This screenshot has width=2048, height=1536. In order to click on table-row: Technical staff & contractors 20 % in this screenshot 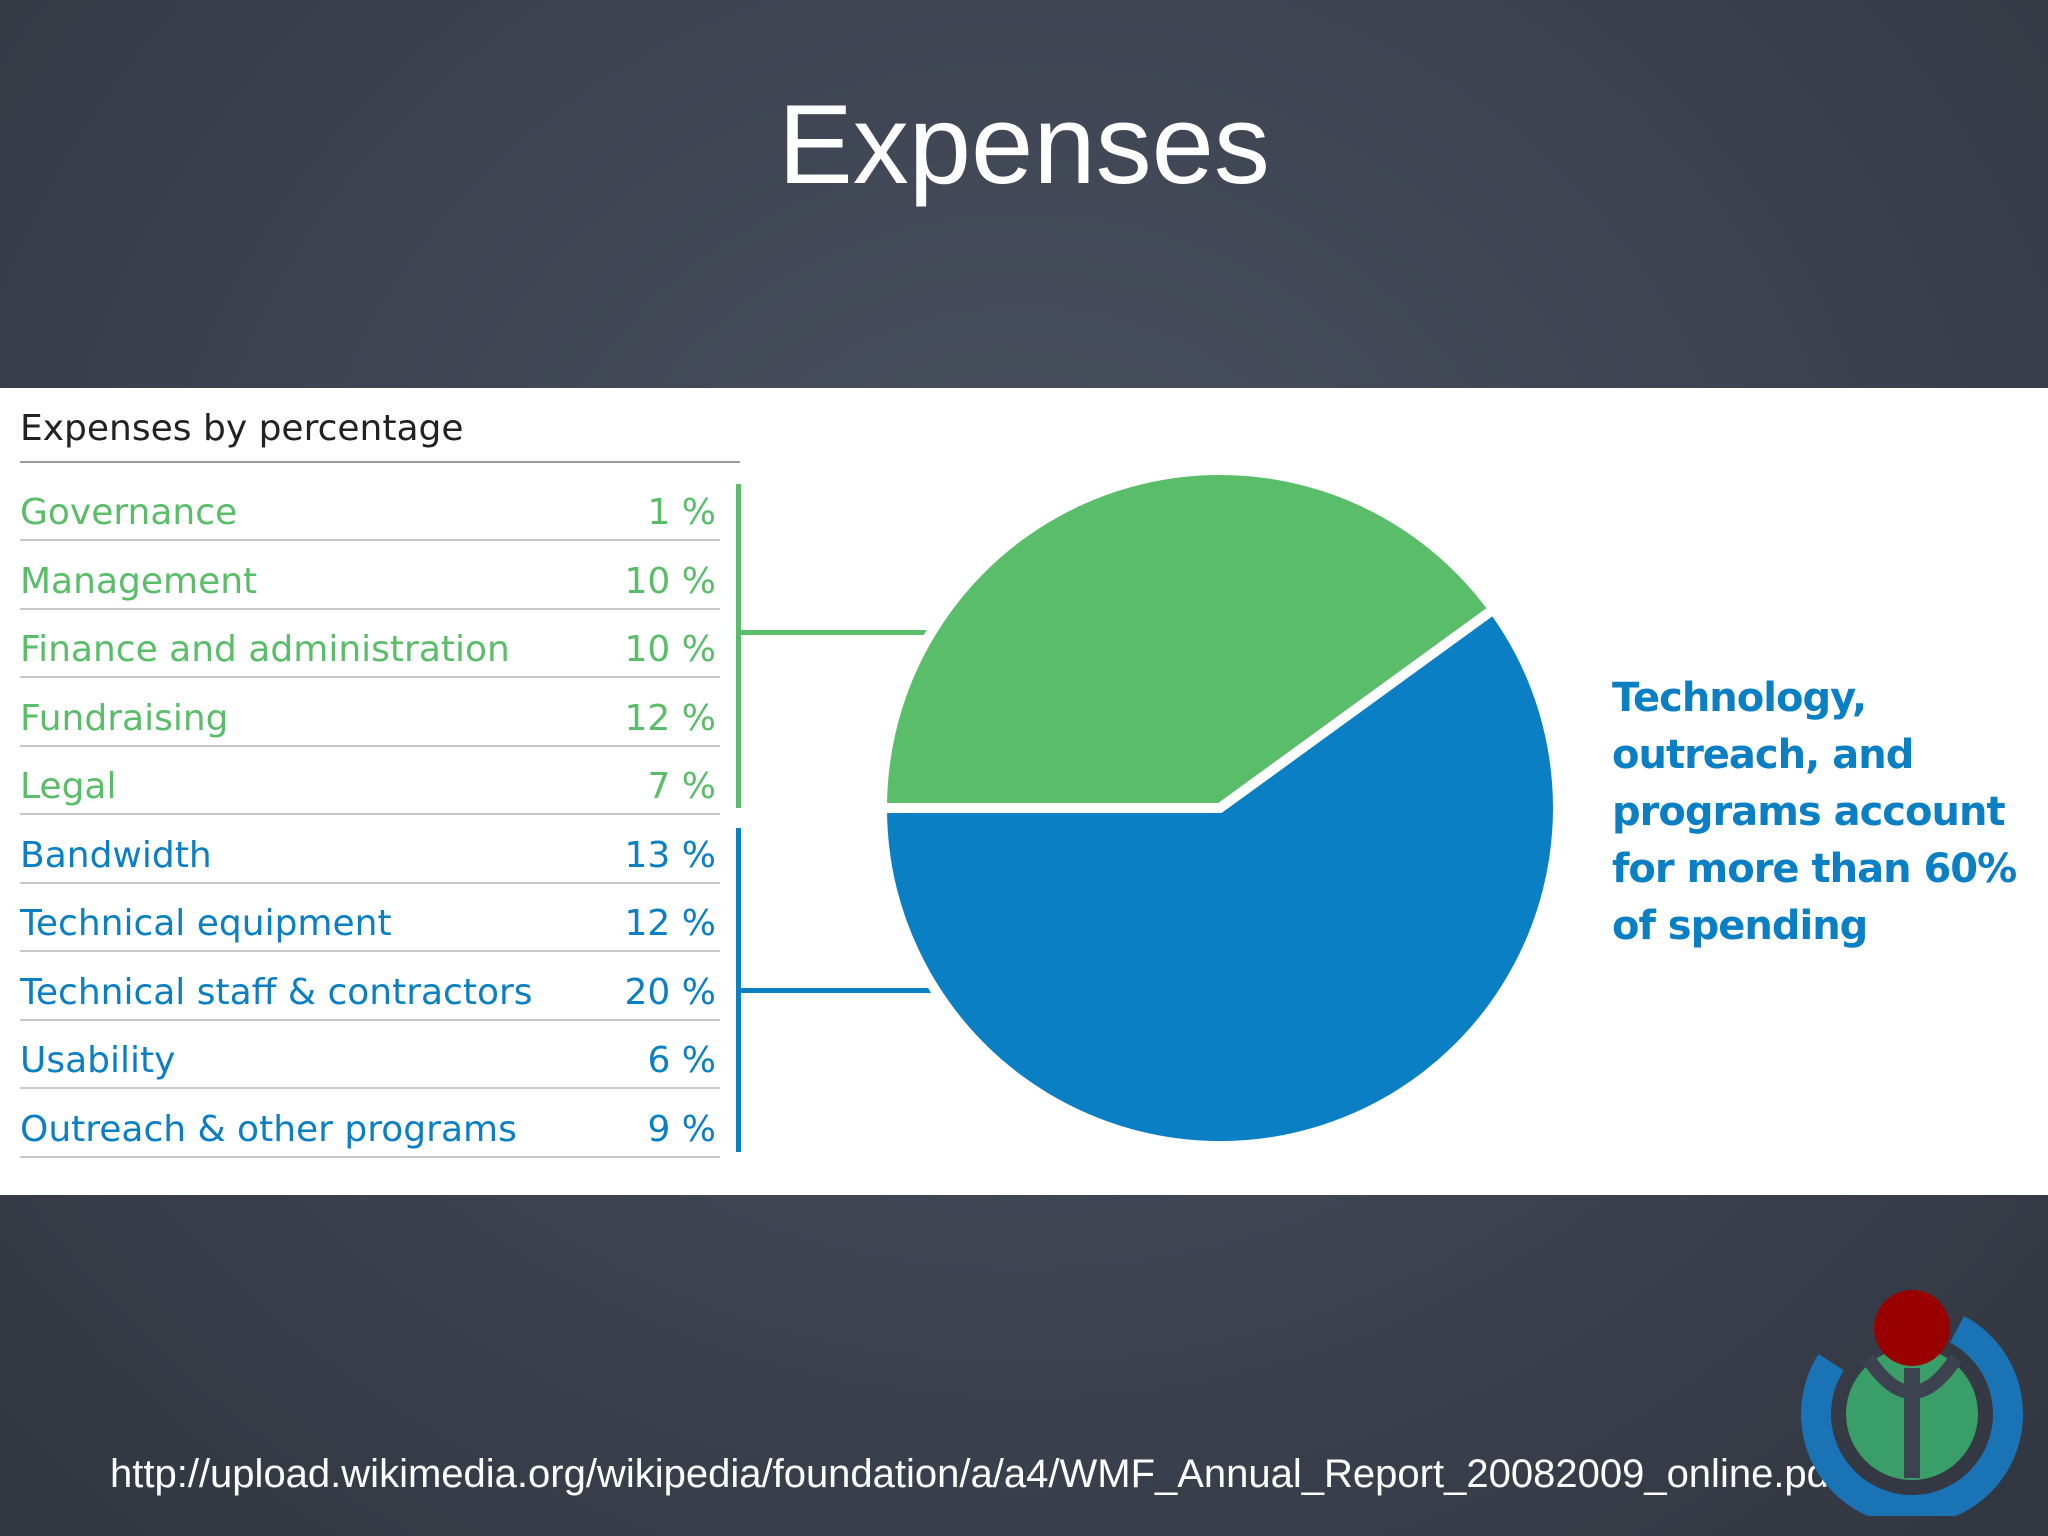, I will do `click(370, 987)`.